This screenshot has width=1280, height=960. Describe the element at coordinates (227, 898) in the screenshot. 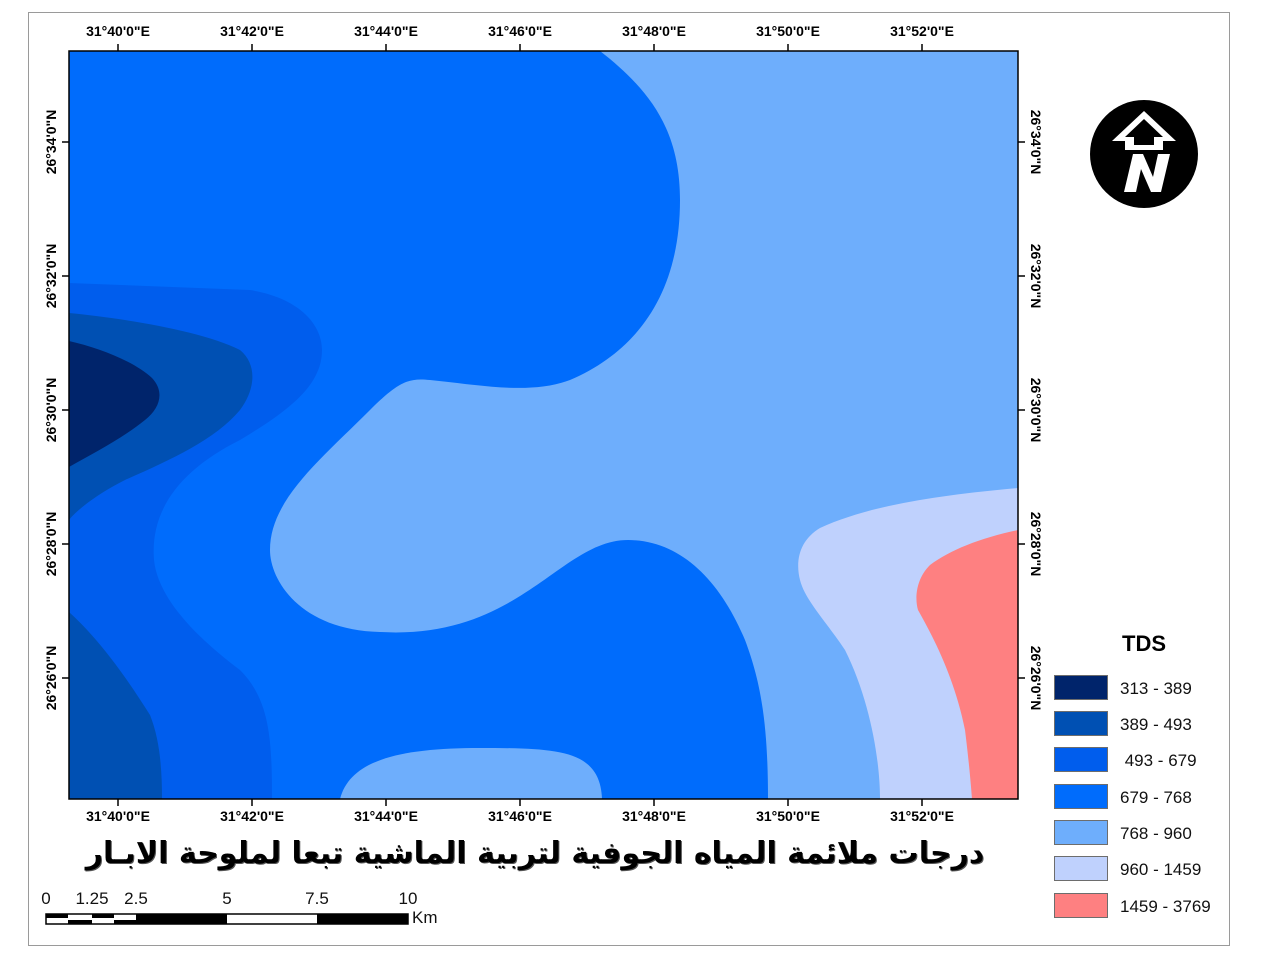

I see `scale-label: 5` at that location.